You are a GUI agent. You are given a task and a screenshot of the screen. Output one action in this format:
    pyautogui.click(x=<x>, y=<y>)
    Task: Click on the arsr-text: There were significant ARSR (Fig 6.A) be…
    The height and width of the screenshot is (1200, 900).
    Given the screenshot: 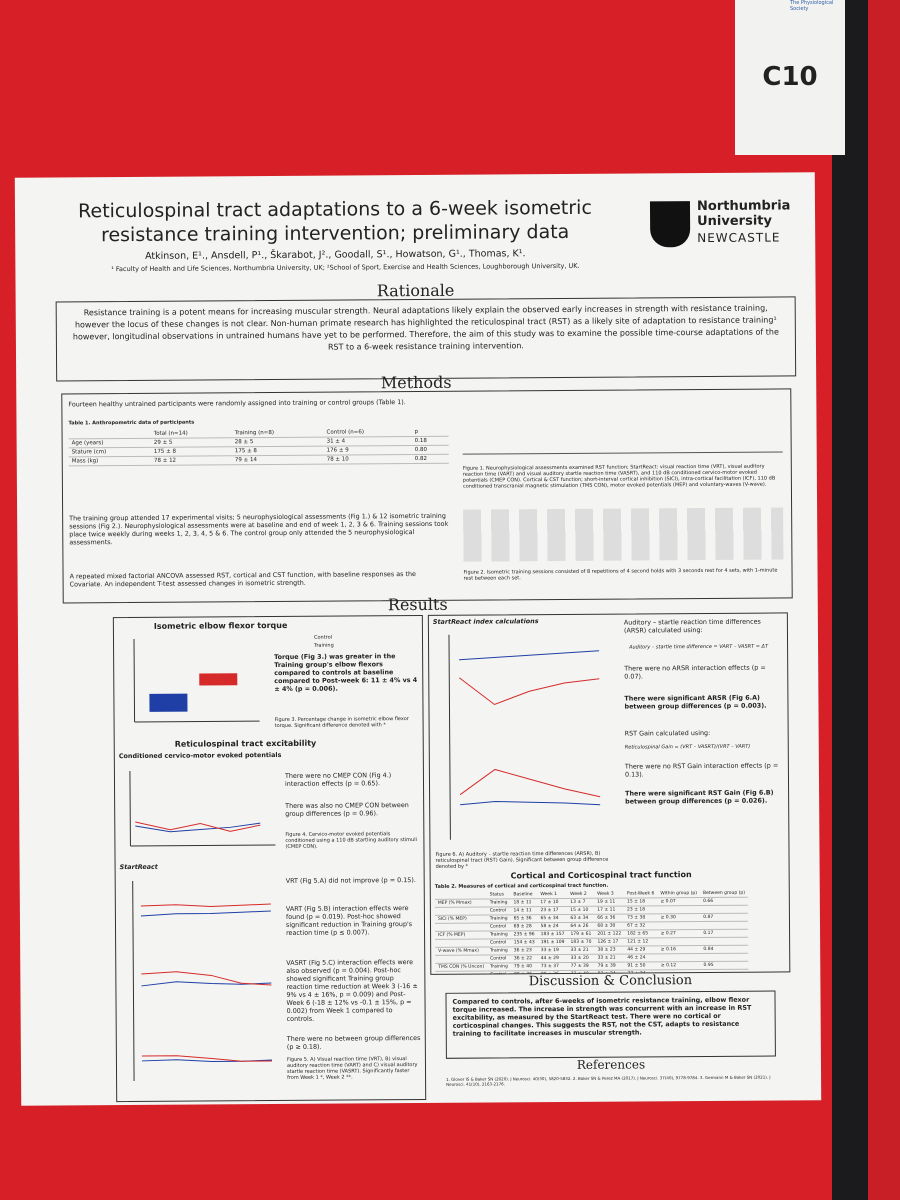 What is the action you would take?
    pyautogui.click(x=695, y=702)
    